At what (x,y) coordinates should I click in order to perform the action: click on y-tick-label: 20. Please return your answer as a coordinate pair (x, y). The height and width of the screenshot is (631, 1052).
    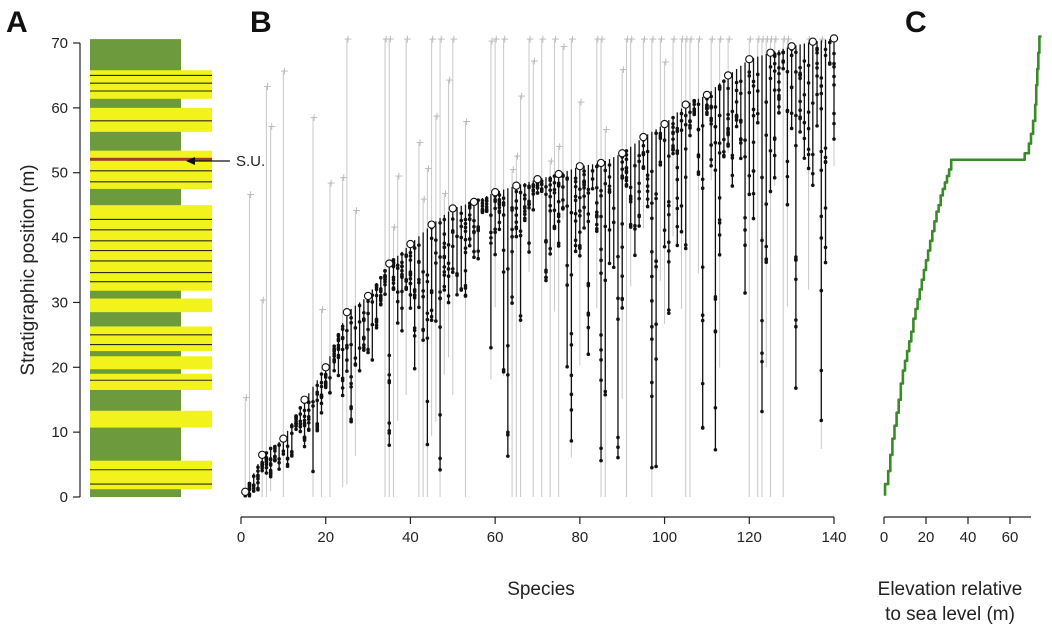
    Looking at the image, I should click on (59, 367).